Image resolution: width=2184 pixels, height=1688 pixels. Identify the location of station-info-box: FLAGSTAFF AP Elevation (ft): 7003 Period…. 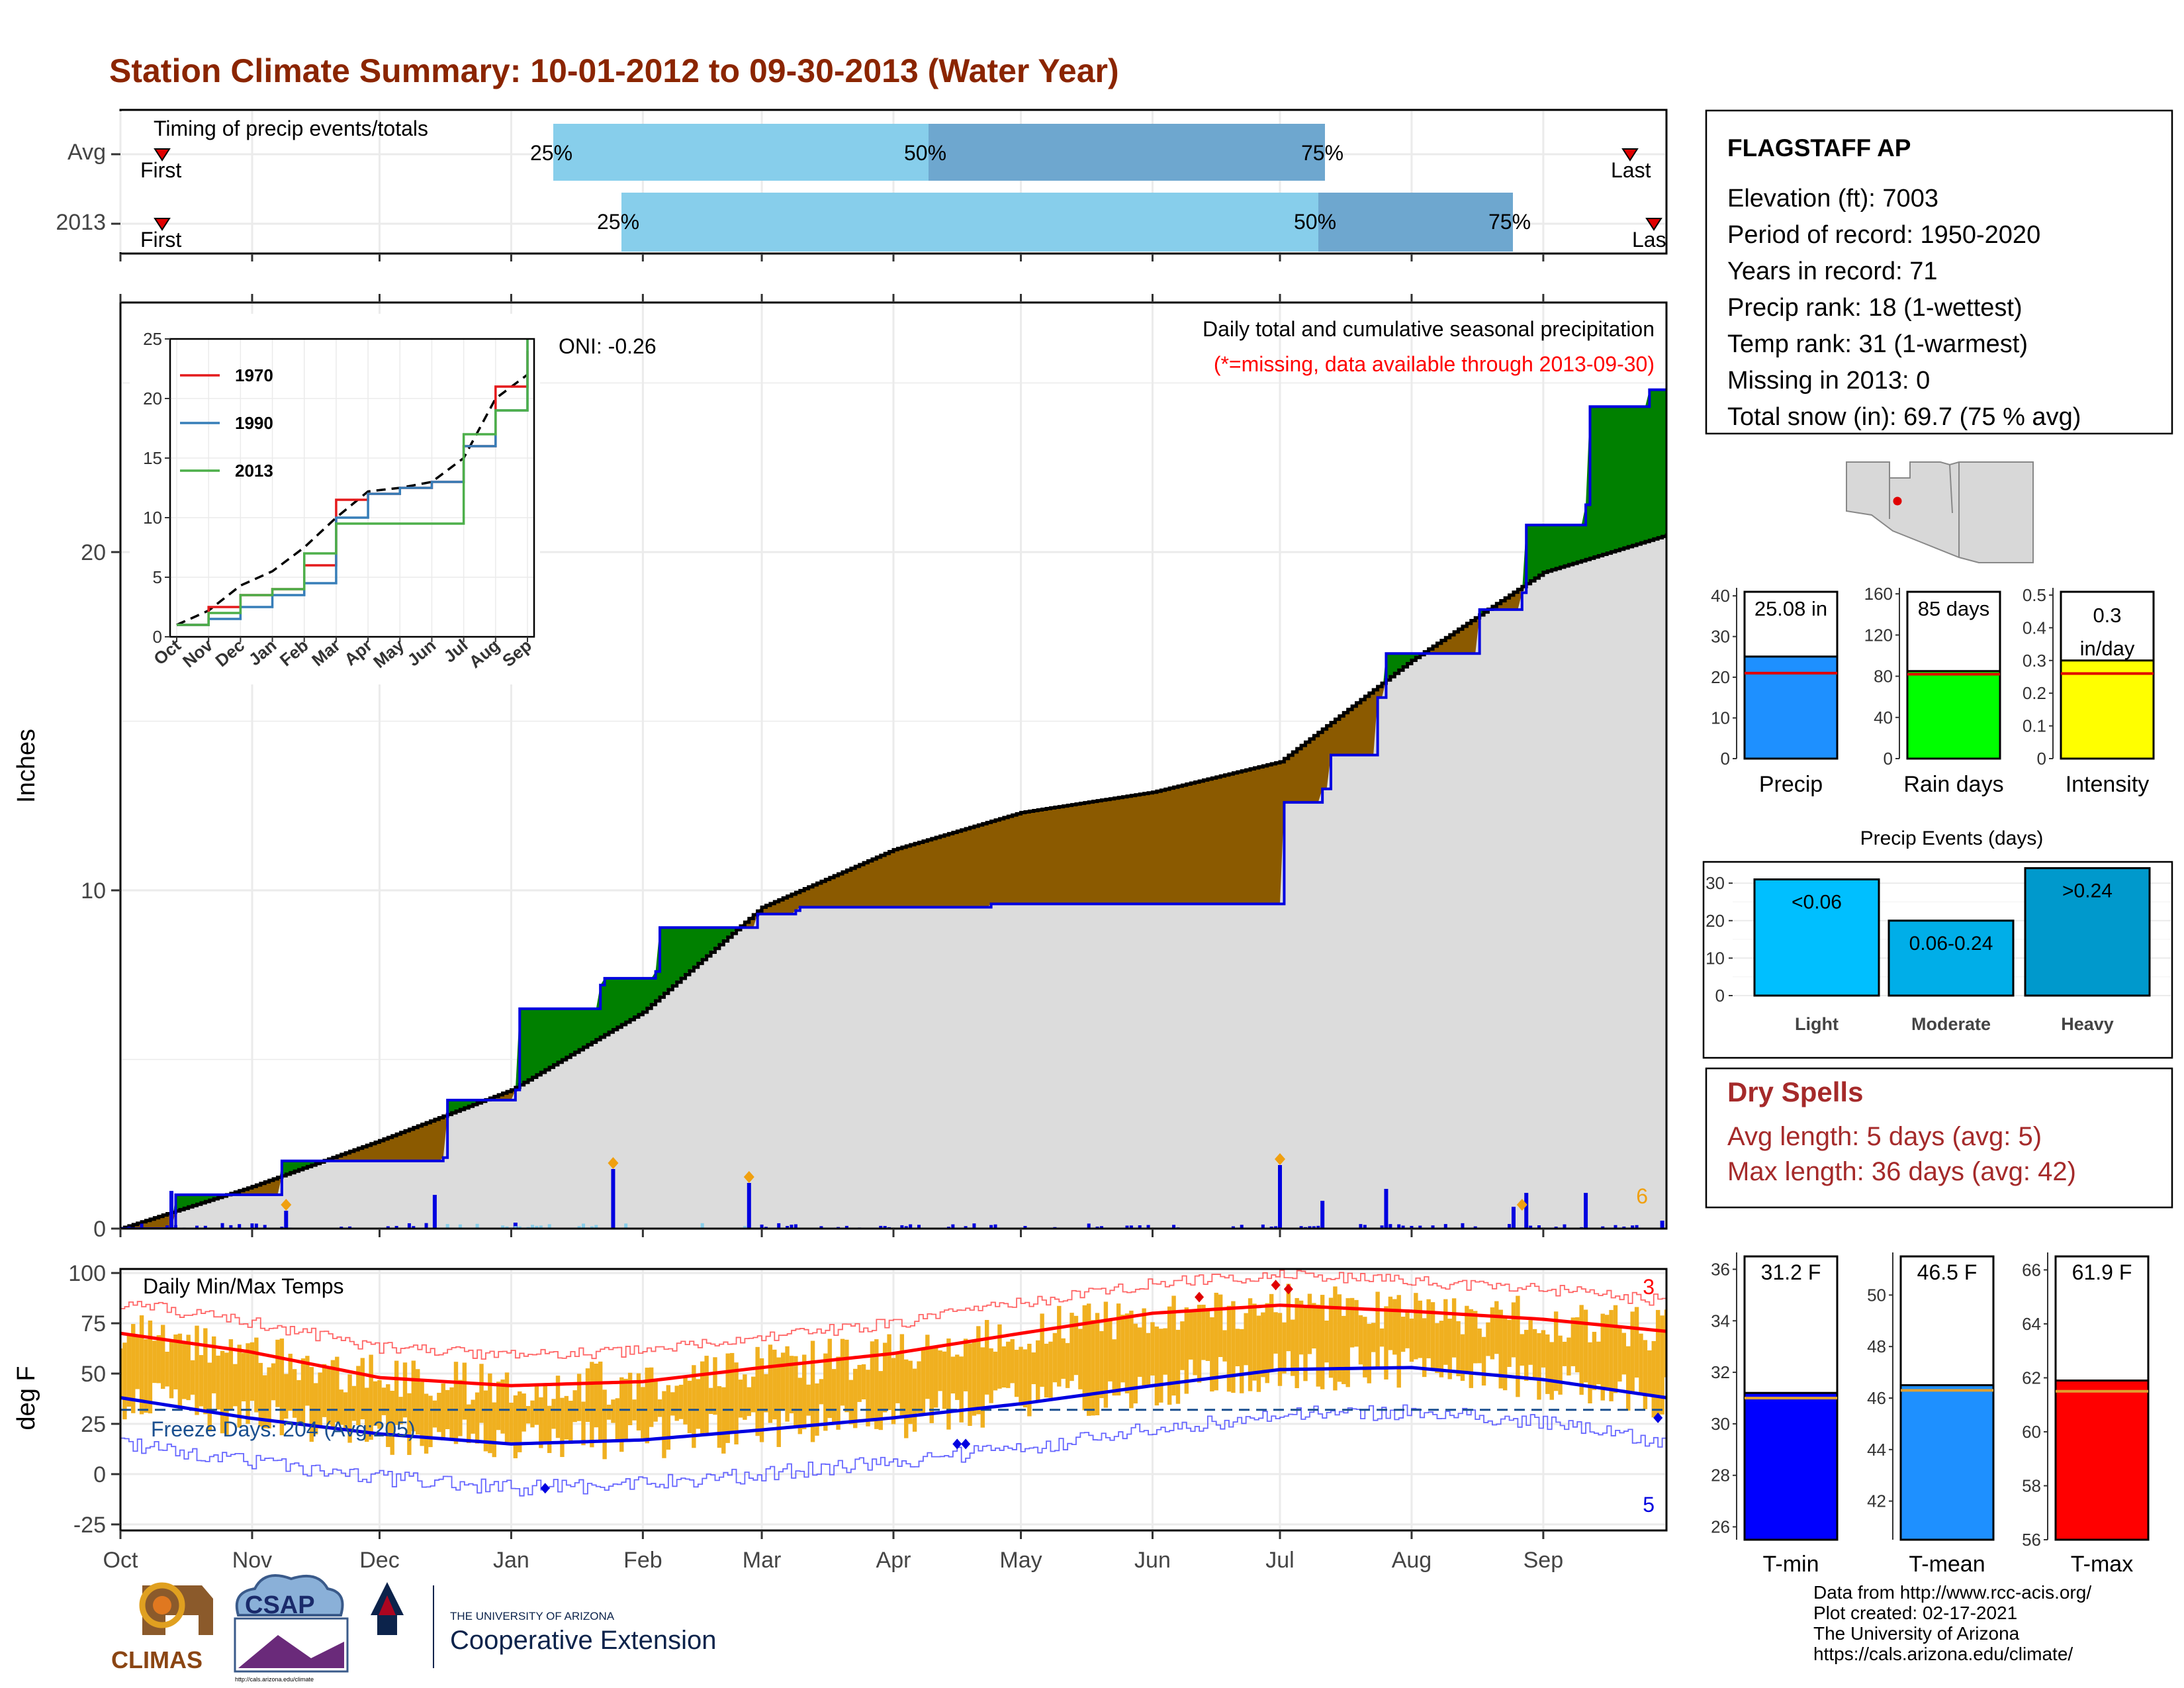
(1939, 272).